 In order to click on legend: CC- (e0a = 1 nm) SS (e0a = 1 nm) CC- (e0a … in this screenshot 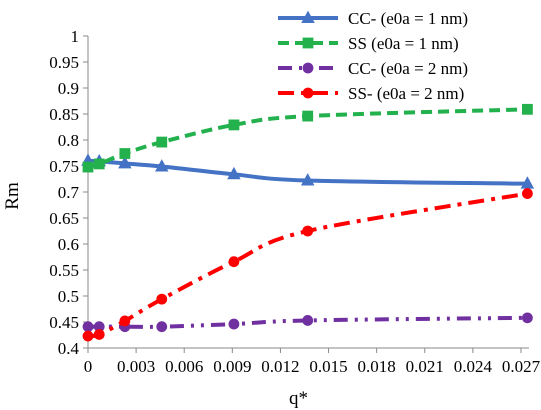, I will do `click(373, 56)`.